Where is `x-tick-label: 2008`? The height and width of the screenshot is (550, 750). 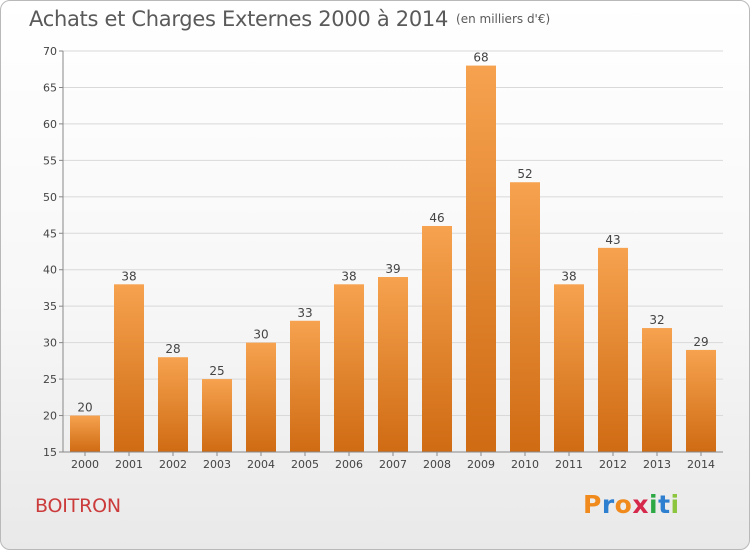 x-tick-label: 2008 is located at coordinates (437, 464).